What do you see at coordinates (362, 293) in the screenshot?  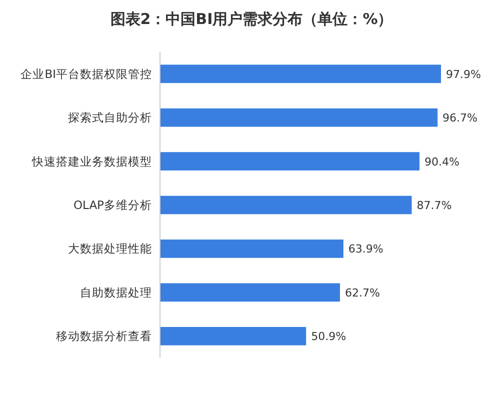 I see `data-label: 62.7%` at bounding box center [362, 293].